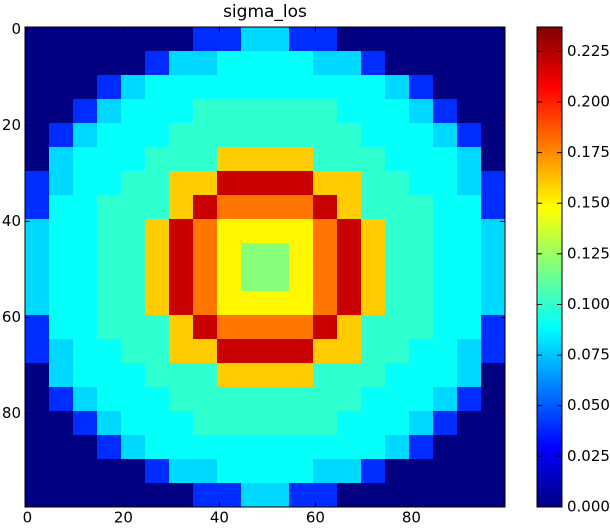 This screenshot has height=528, width=610. What do you see at coordinates (588, 51) in the screenshot?
I see `colorbar-tick-label: 0.225` at bounding box center [588, 51].